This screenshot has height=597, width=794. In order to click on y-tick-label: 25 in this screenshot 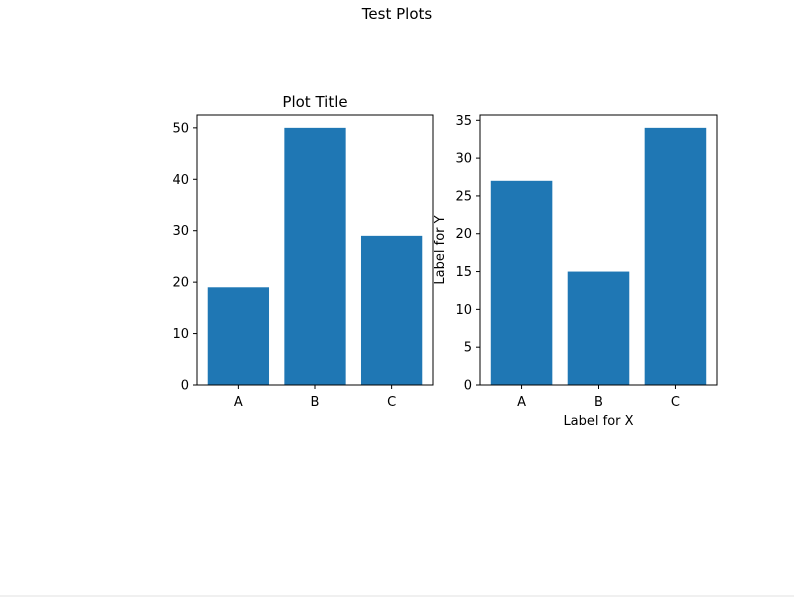, I will do `click(463, 196)`.